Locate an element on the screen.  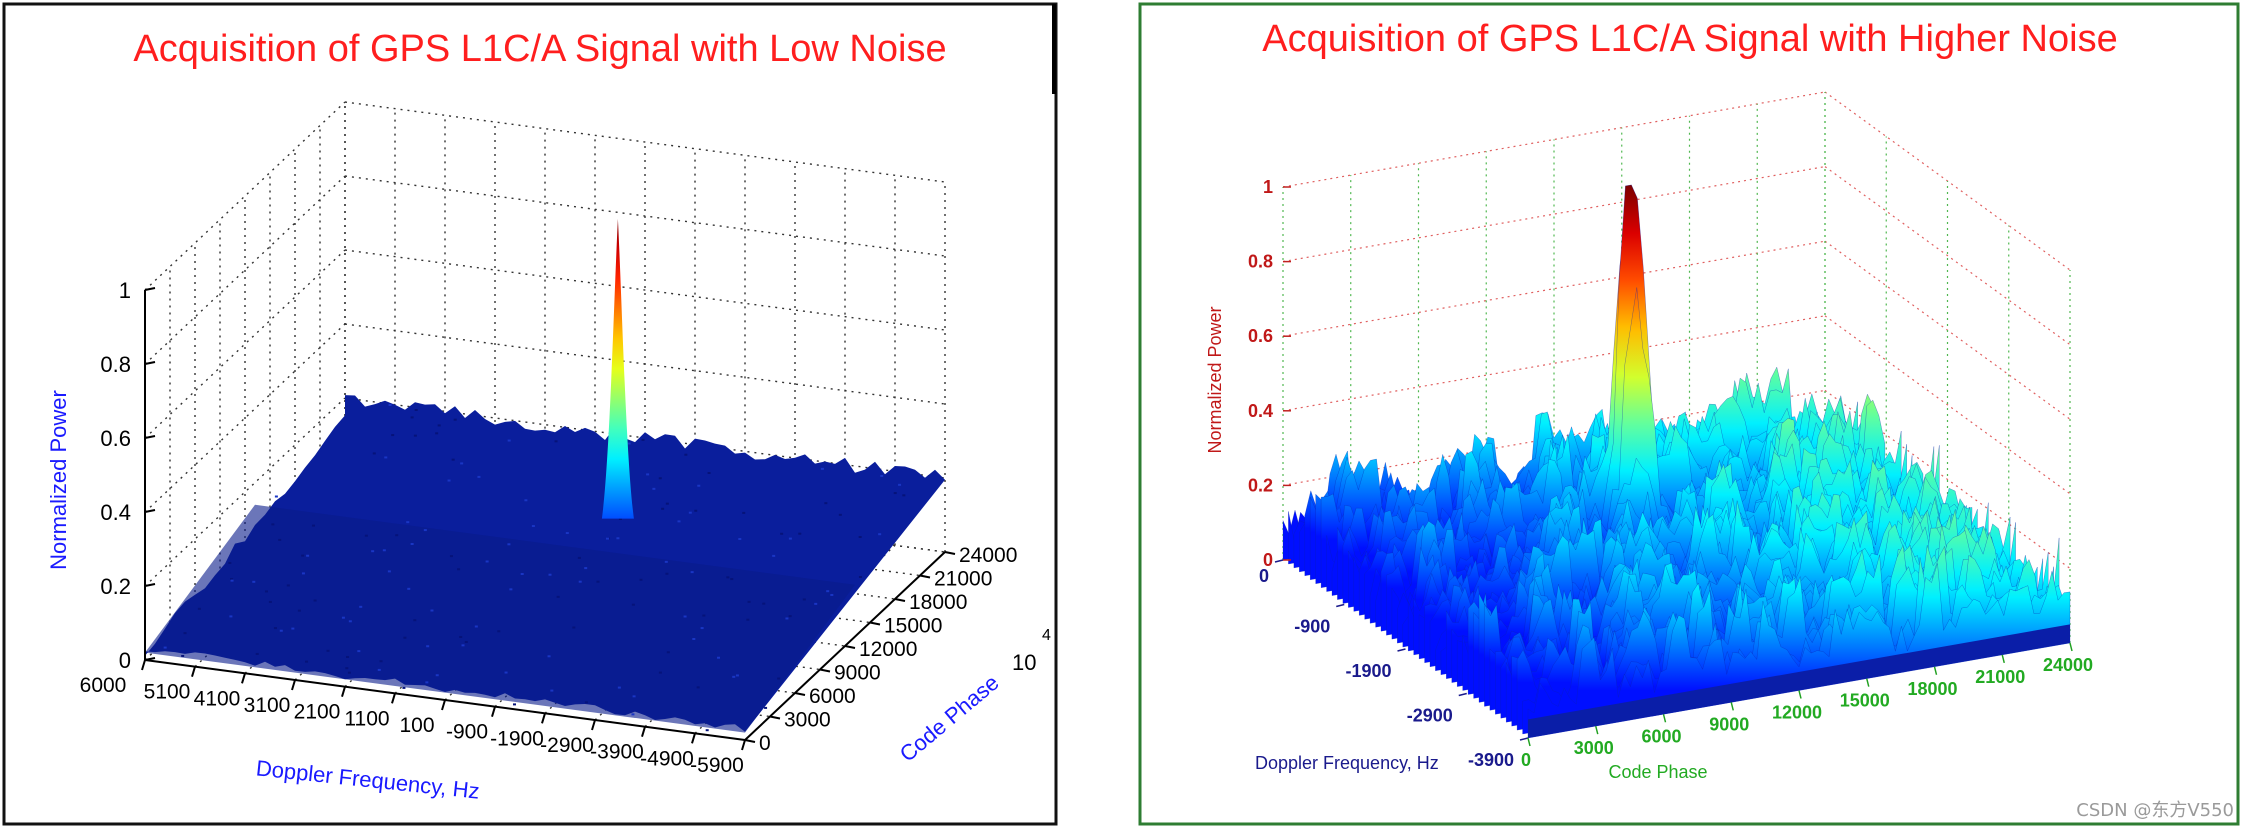
z-tick-label: 0.6 is located at coordinates (1260, 336).